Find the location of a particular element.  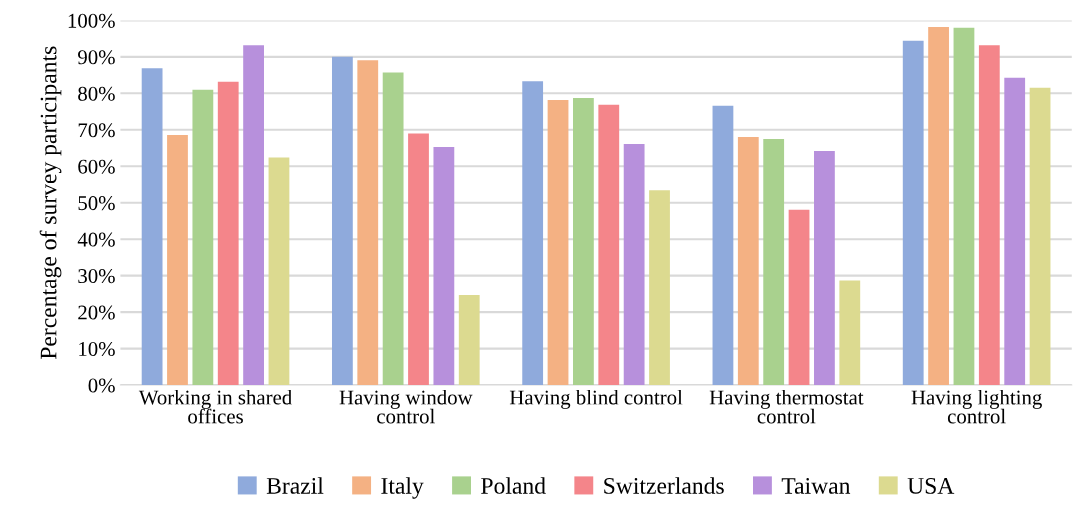

legend-label: Poland is located at coordinates (513, 485).